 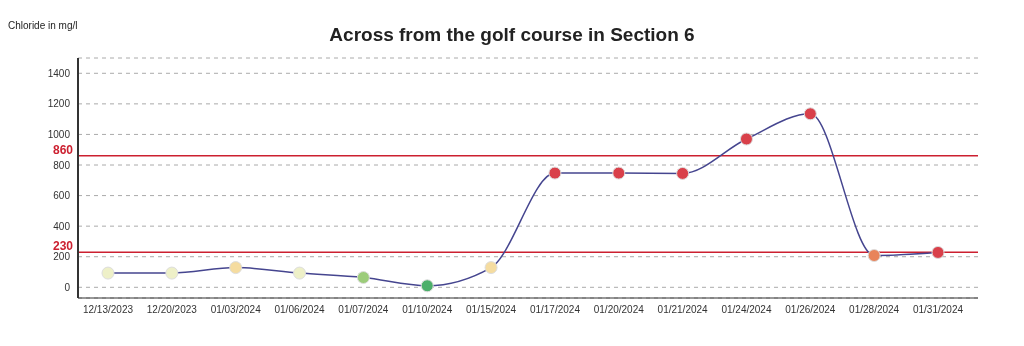 What do you see at coordinates (62, 226) in the screenshot?
I see `y-tick-label: 400` at bounding box center [62, 226].